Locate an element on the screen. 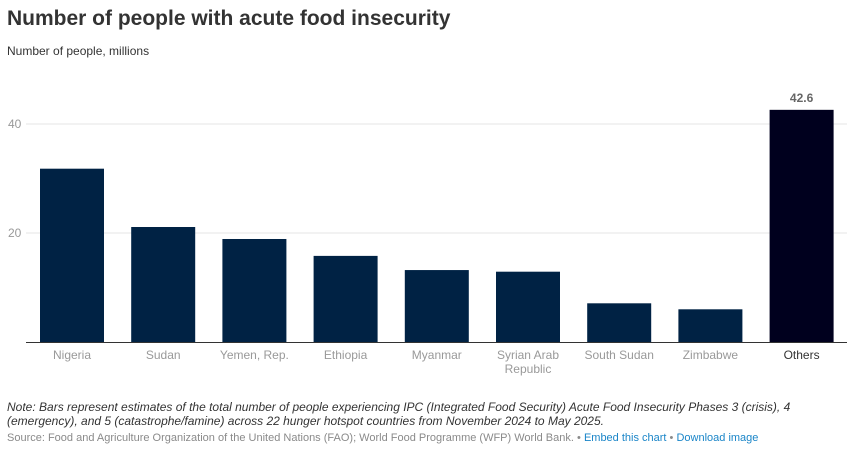  category-label-zimbabwe: Zimbabwe is located at coordinates (711, 355).